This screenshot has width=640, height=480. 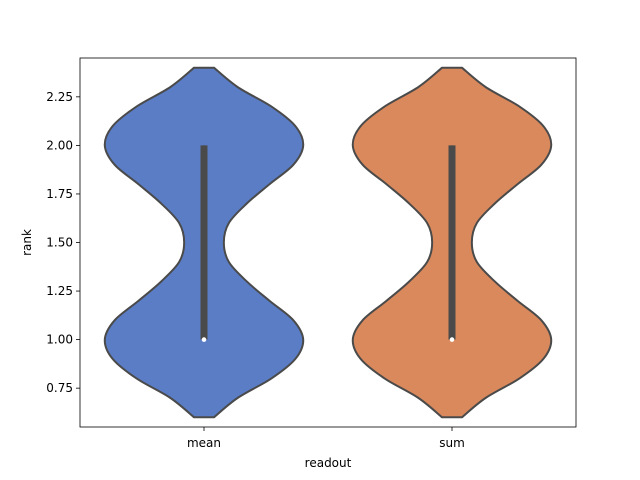 I want to click on iqr-box-sum, so click(x=452, y=242).